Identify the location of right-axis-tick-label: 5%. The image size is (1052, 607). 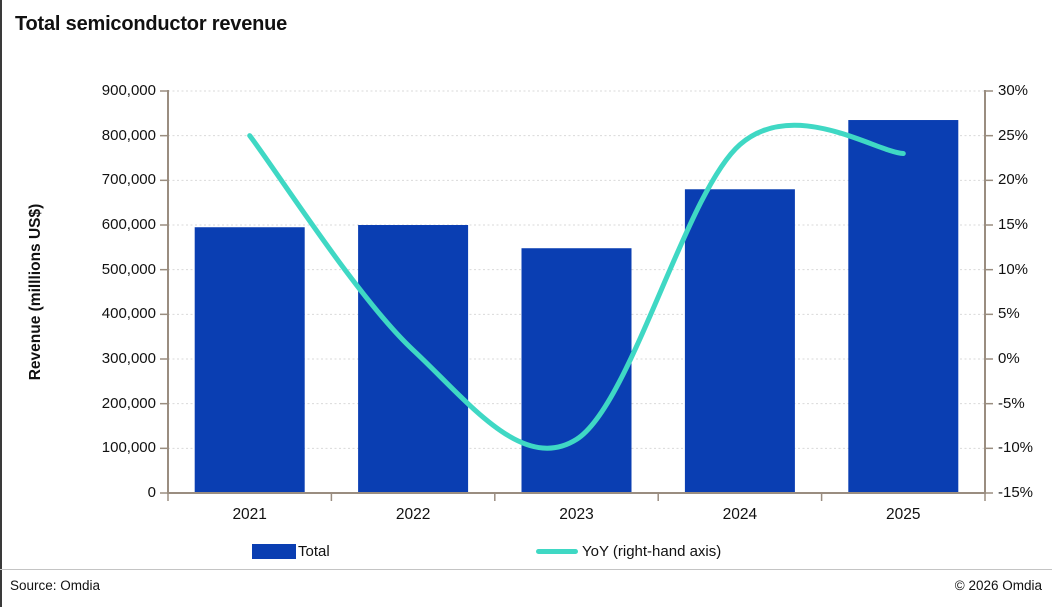
(1009, 314).